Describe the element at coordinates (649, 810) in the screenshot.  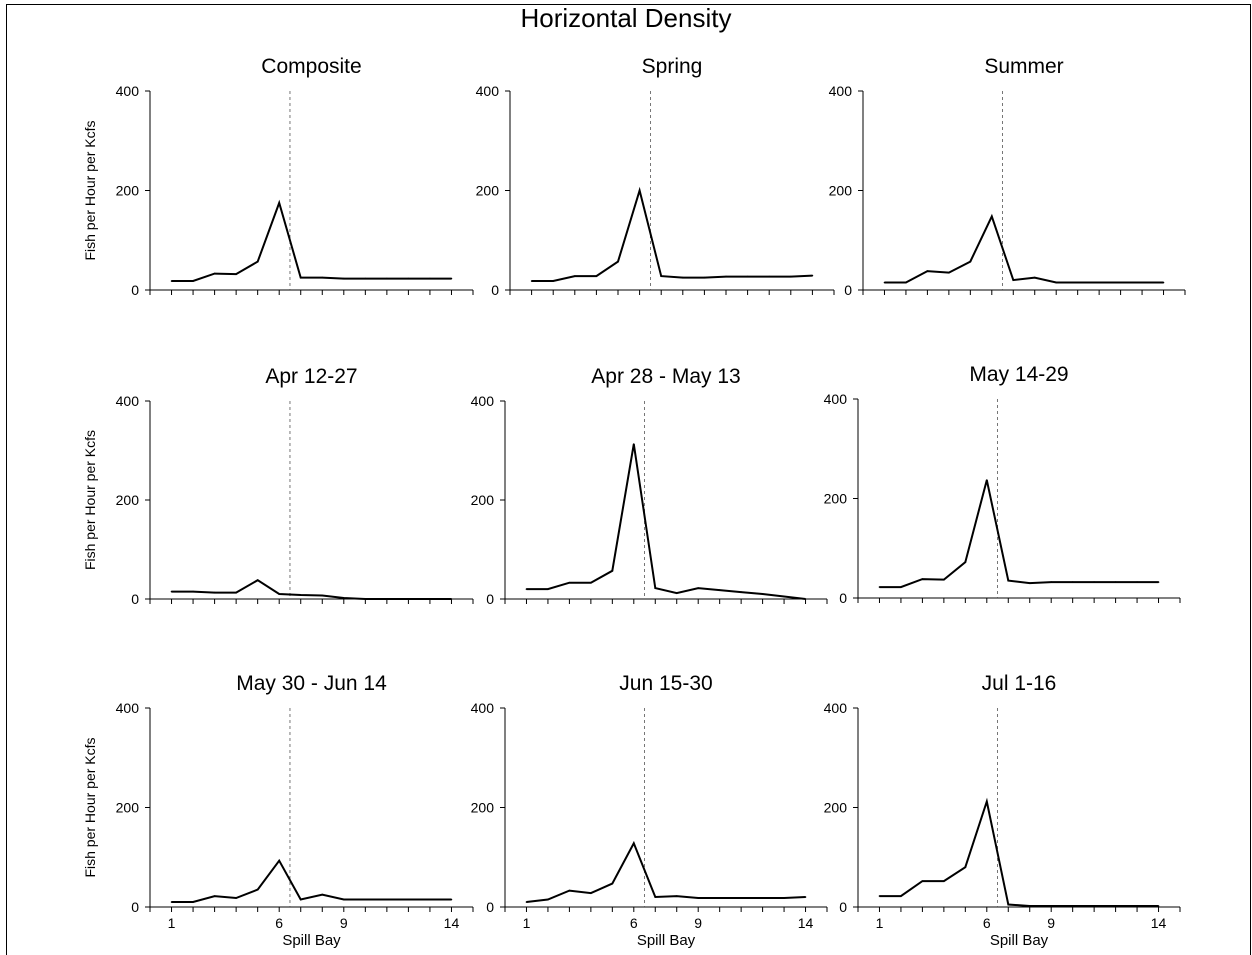
I see `chart-panel-8: Jun 15-30 0 200 400 1 6 9 14 Spill Bay` at that location.